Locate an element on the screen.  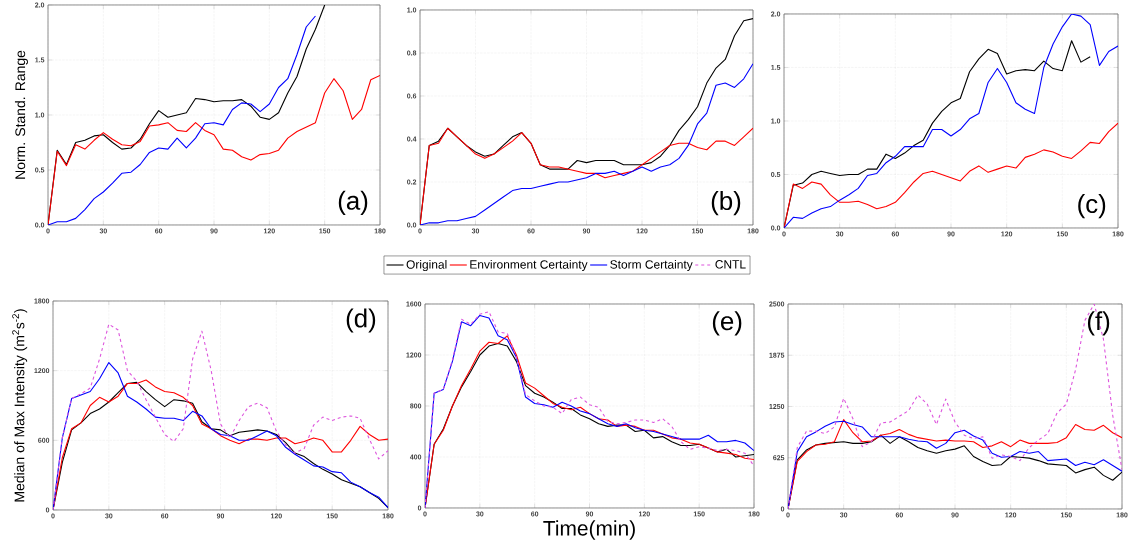
x-axis-title: Time(min) is located at coordinates (589, 530).